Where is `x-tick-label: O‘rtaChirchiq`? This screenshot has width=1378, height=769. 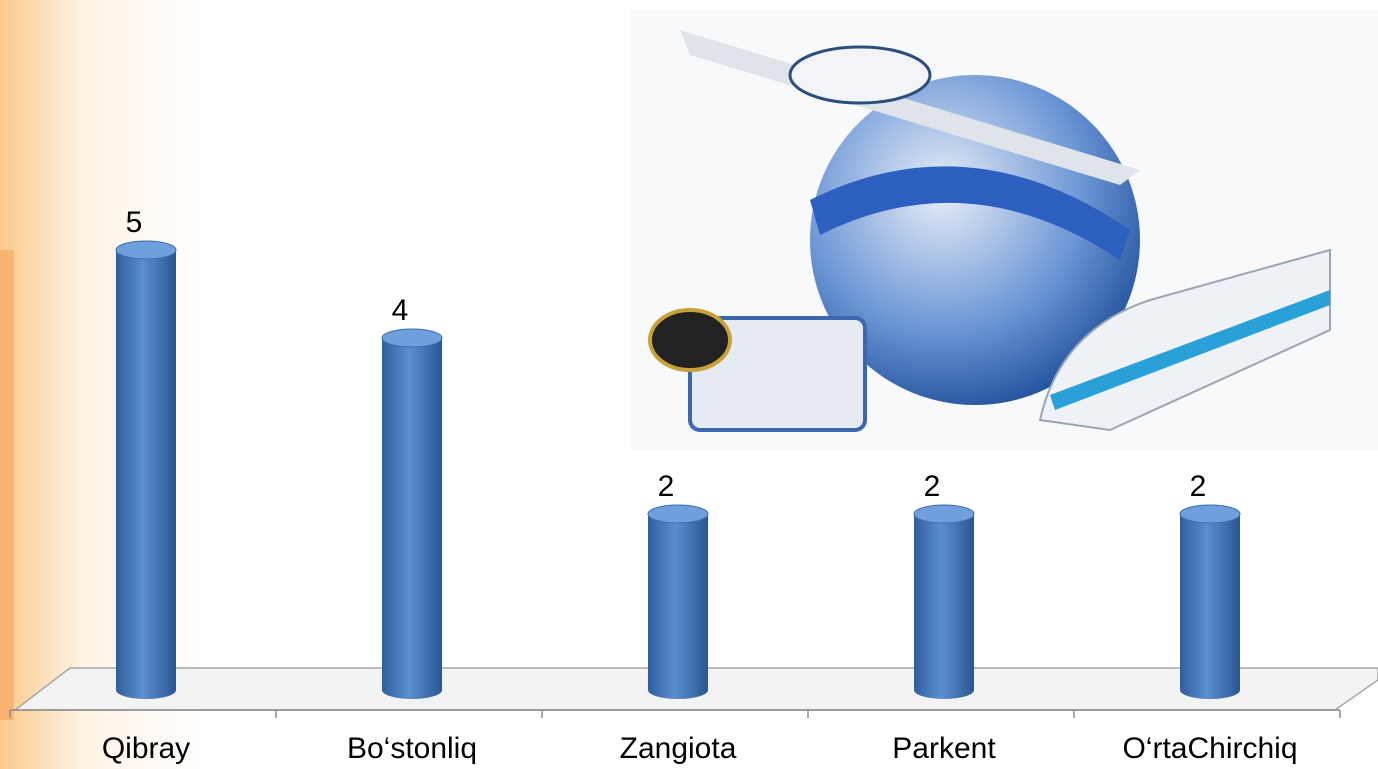 x-tick-label: O‘rtaChirchiq is located at coordinates (1209, 748).